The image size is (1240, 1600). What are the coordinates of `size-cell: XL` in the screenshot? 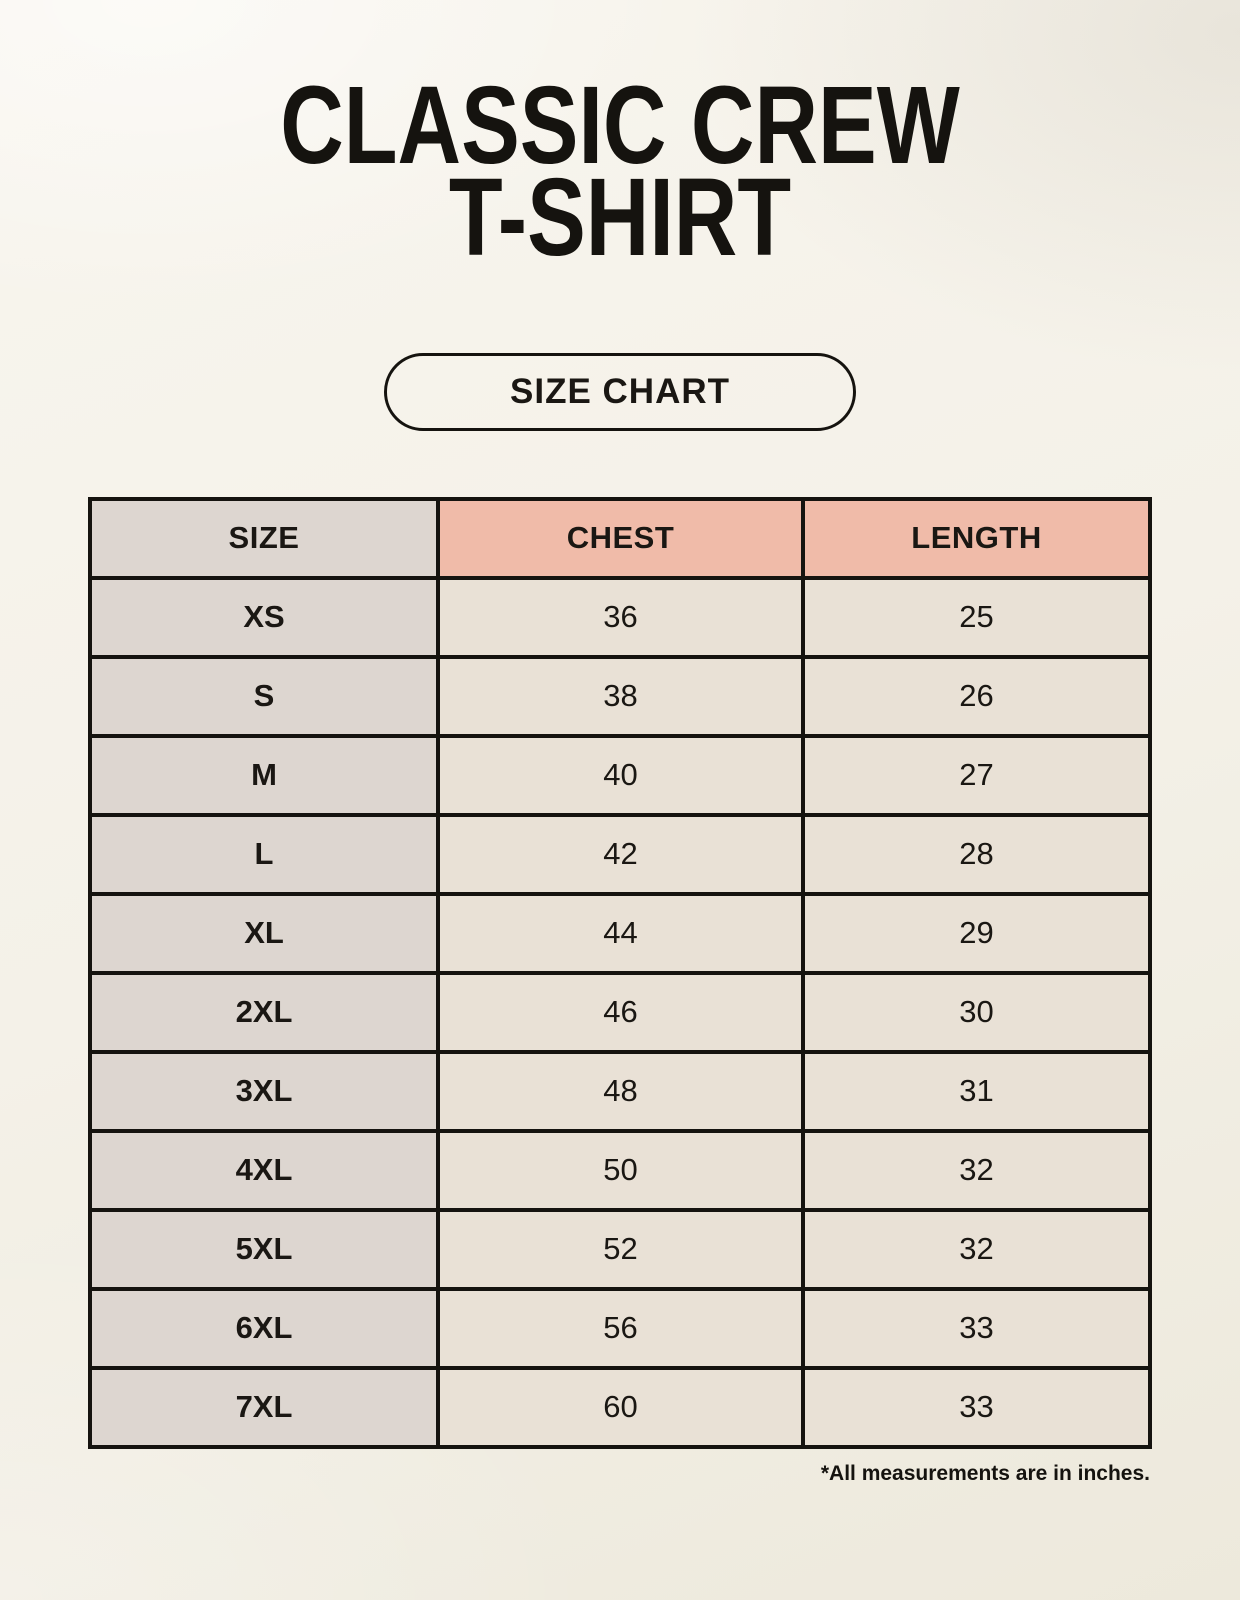 It's located at (264, 933).